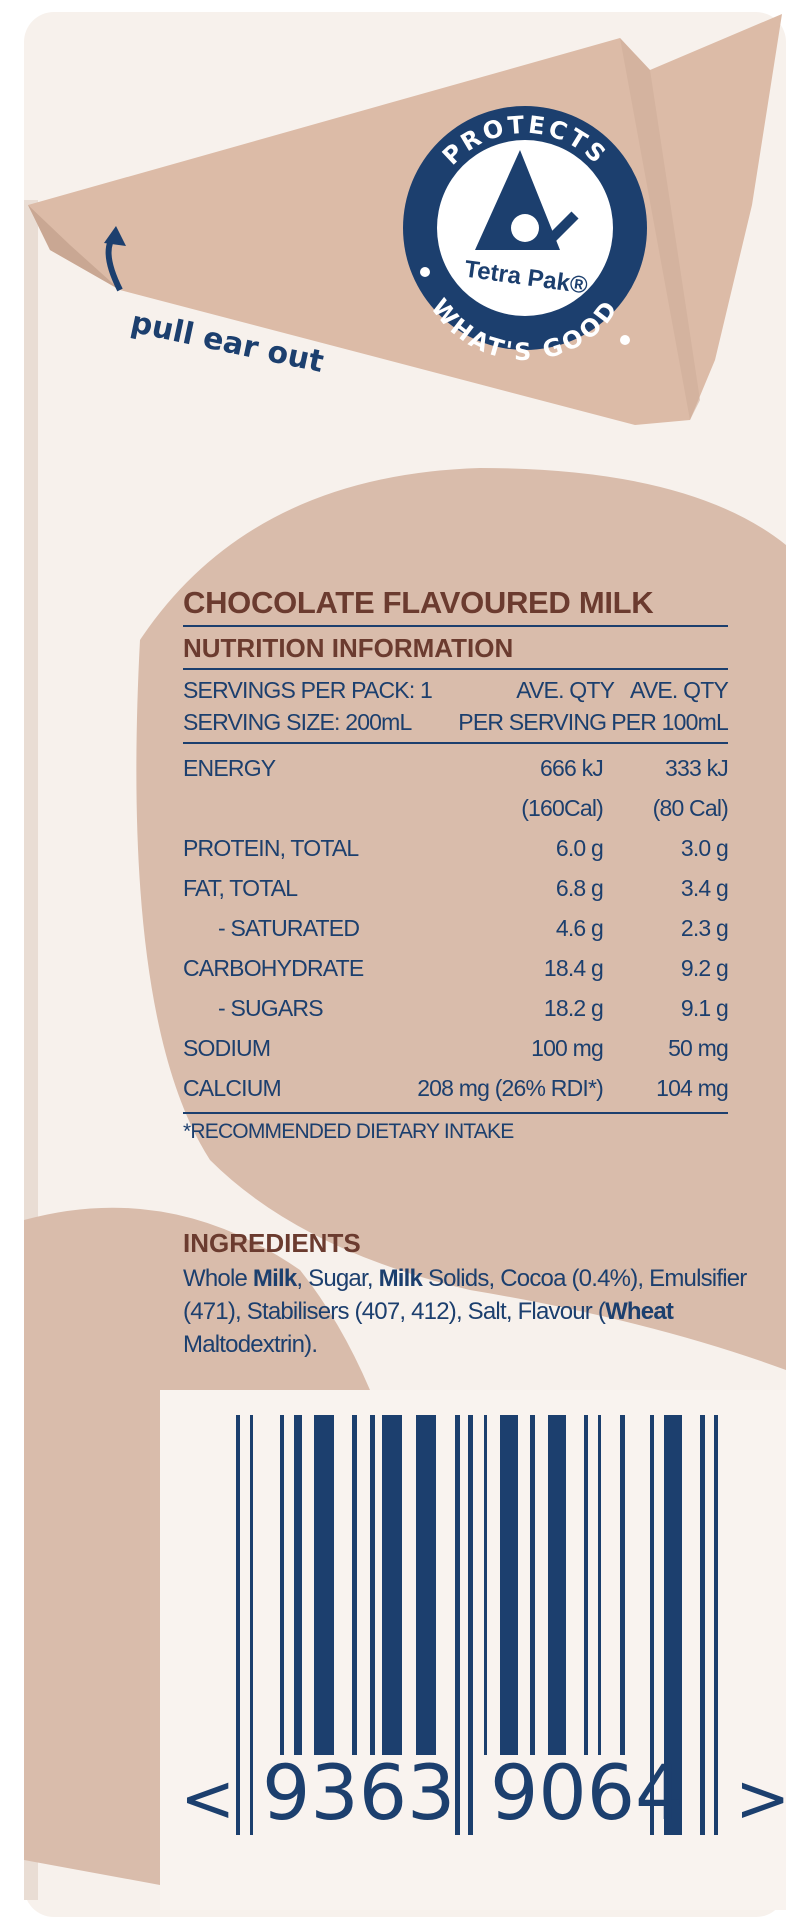 This screenshot has height=1930, width=800. What do you see at coordinates (670, 722) in the screenshot?
I see `col3-header-2: PER 100mL` at bounding box center [670, 722].